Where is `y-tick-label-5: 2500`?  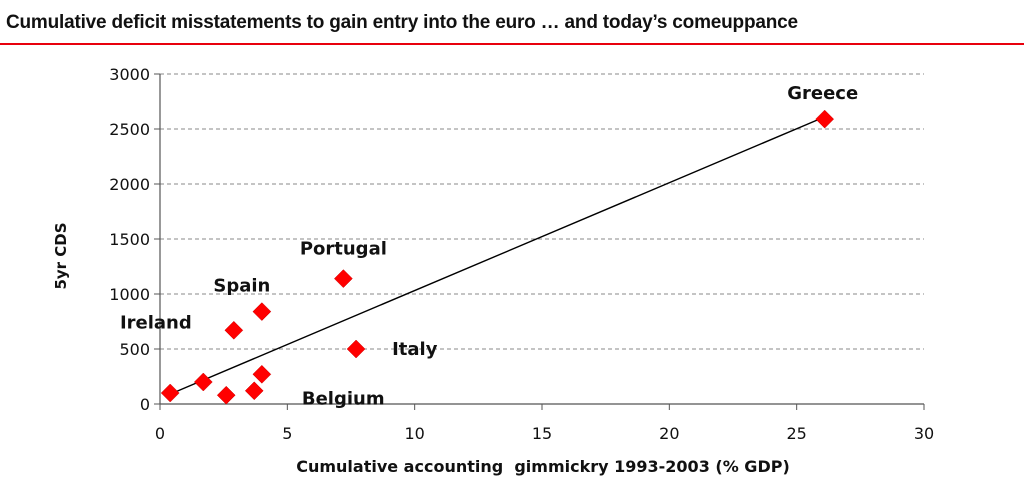 y-tick-label-5: 2500 is located at coordinates (129, 129).